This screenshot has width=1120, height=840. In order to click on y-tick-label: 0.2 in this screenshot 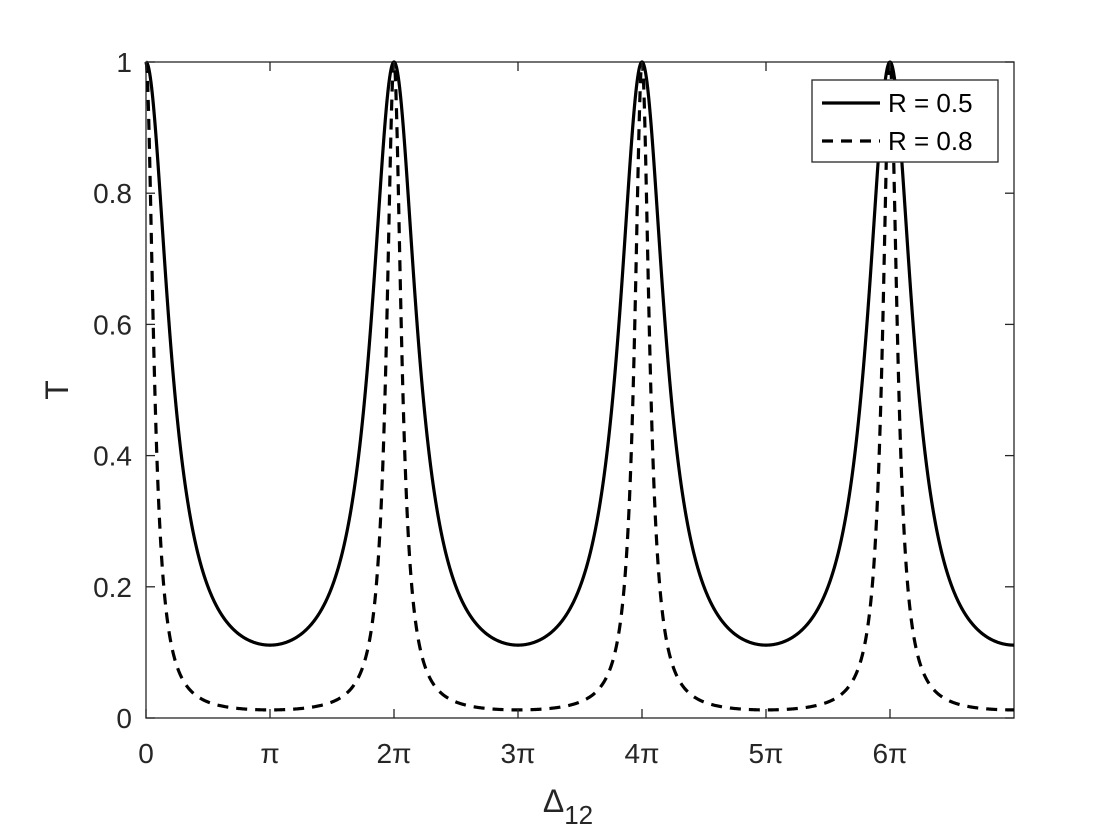, I will do `click(112, 587)`.